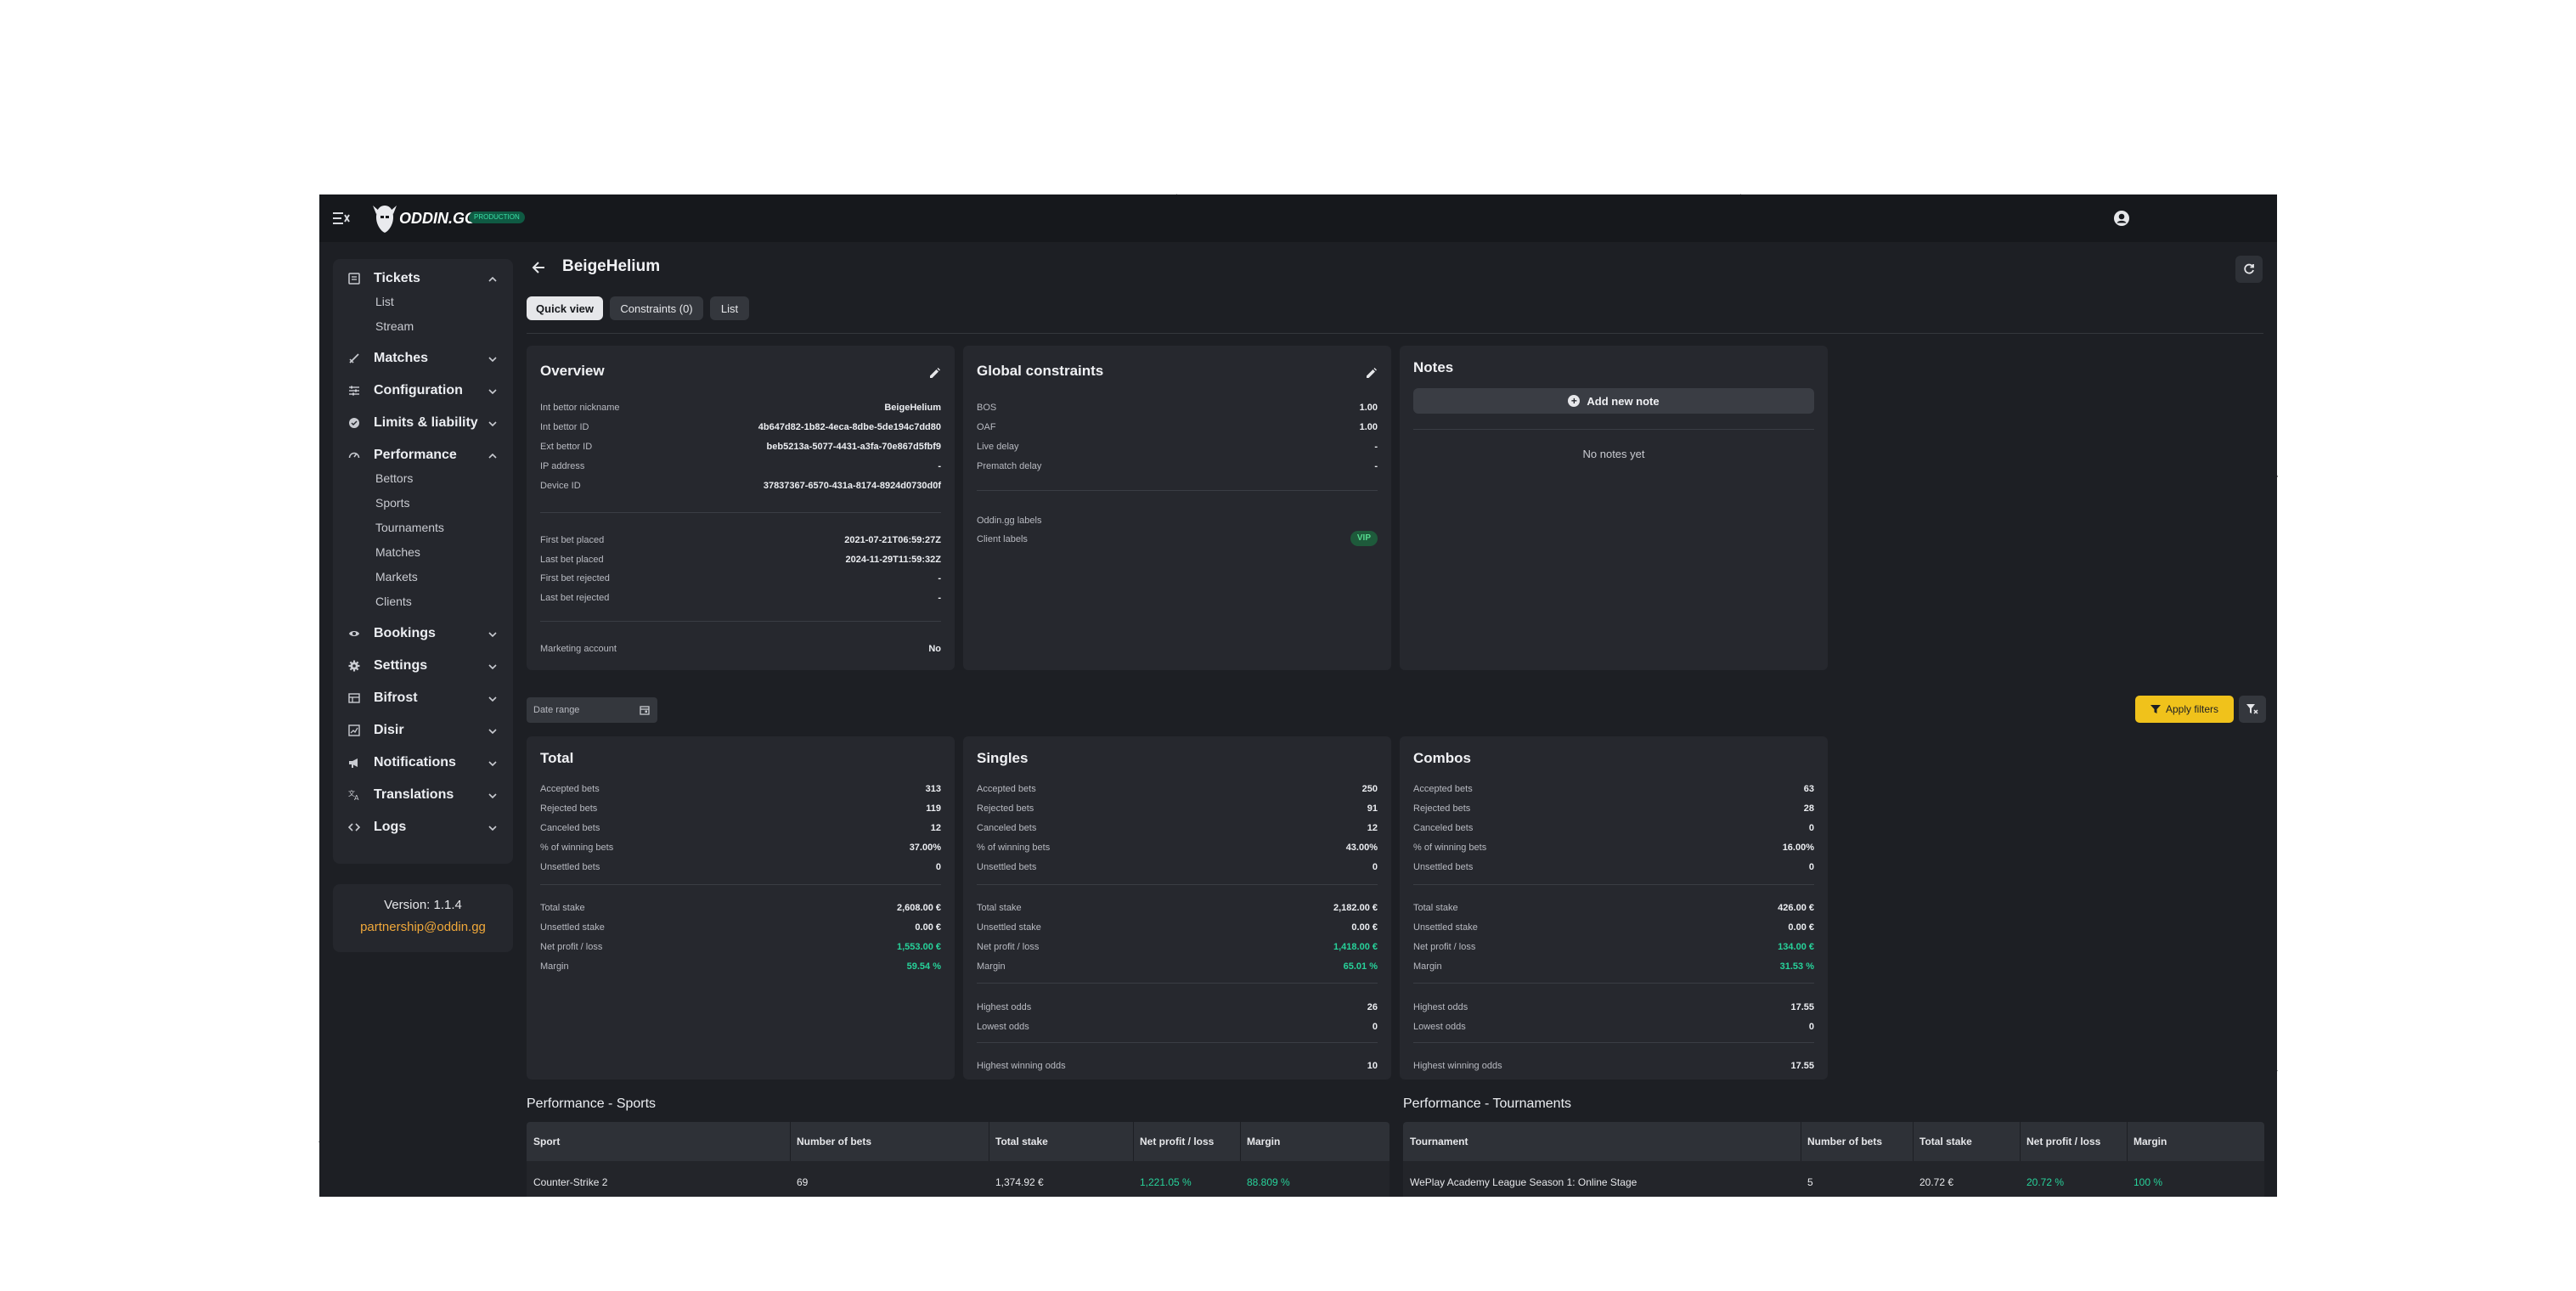 Image resolution: width=2576 pixels, height=1291 pixels. Describe the element at coordinates (423, 730) in the screenshot. I see `sidebar-item-disir: Disir` at that location.